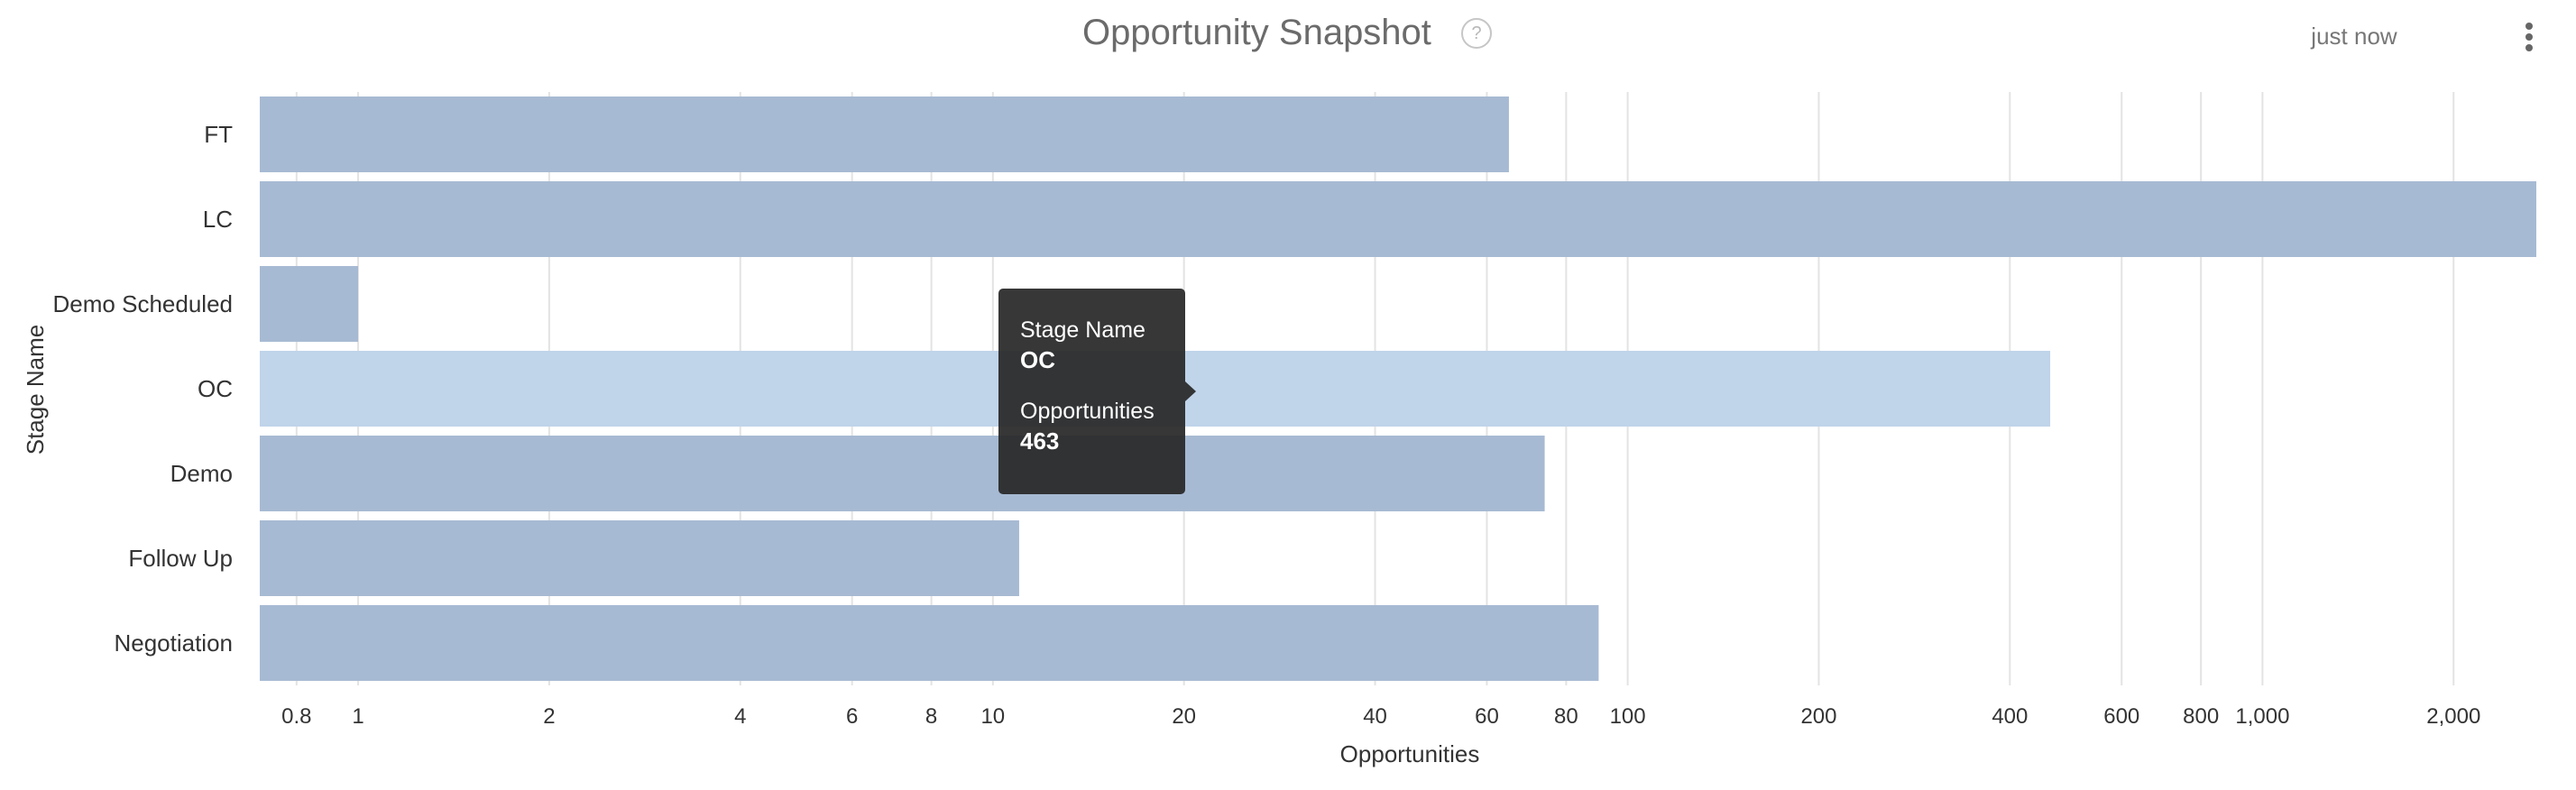  I want to click on chart-header: Opportunity Snapshot ? just now, so click(1288, 36).